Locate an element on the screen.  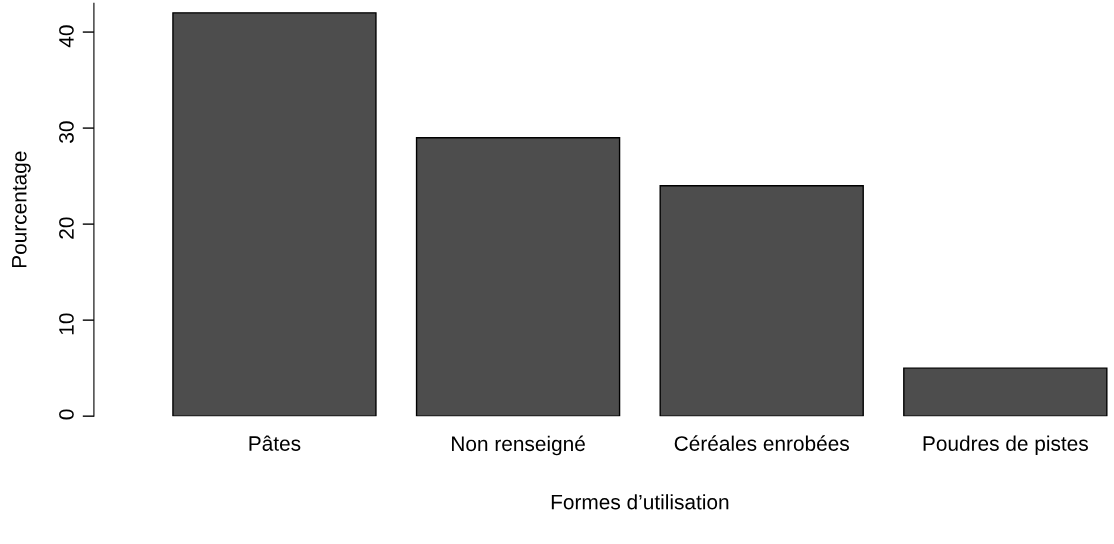
x-tick-label: Non renseigné is located at coordinates (518, 445).